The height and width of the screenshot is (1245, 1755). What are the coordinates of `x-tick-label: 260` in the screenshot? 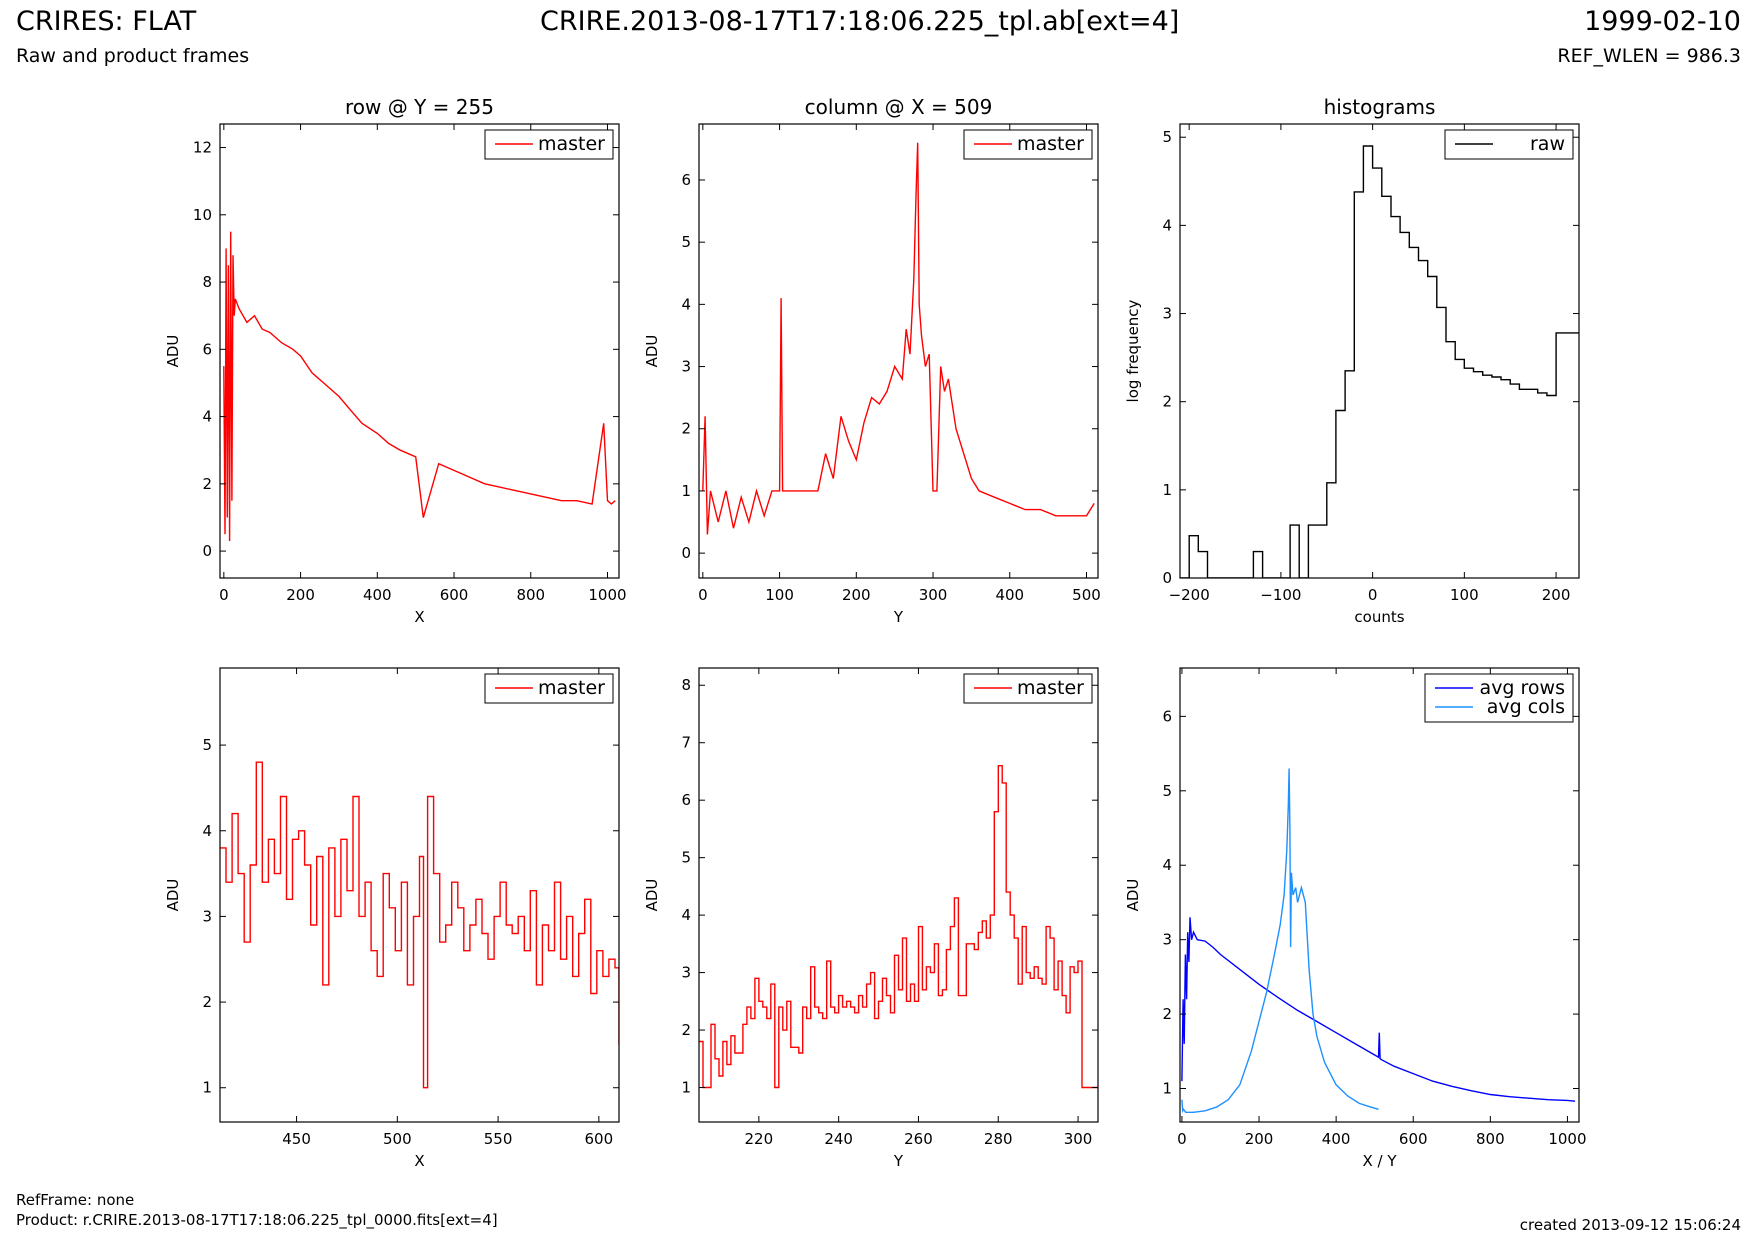 It's located at (918, 1139).